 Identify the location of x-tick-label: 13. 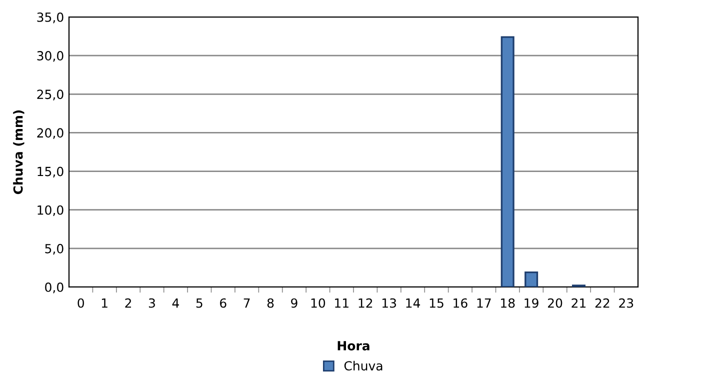
(389, 303).